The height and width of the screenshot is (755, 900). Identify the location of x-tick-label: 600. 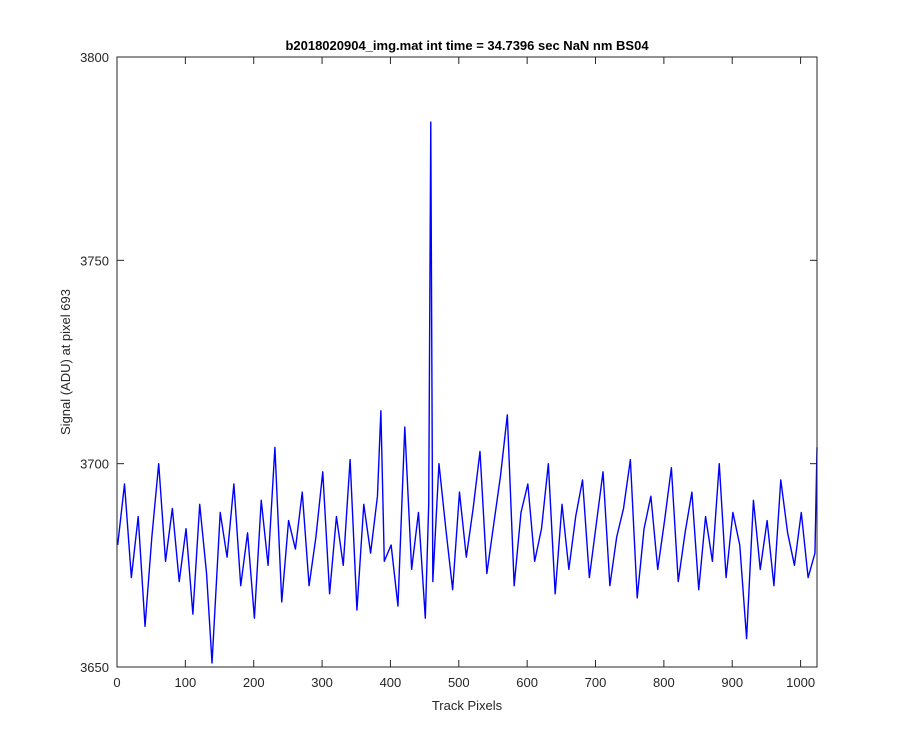
(527, 682).